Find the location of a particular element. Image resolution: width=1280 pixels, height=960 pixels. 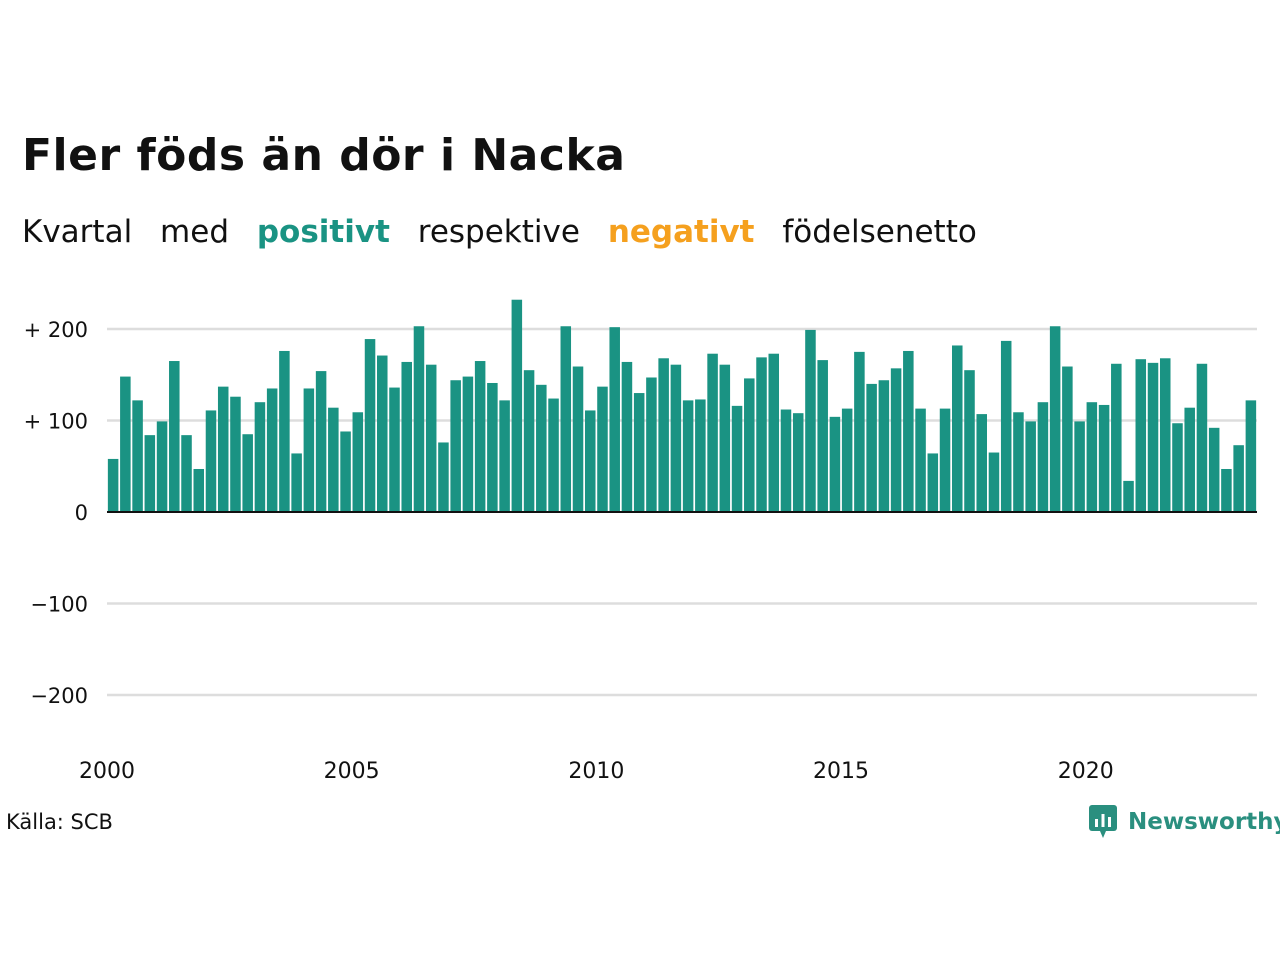

subtitle-word: födelsenetto is located at coordinates (879, 232).